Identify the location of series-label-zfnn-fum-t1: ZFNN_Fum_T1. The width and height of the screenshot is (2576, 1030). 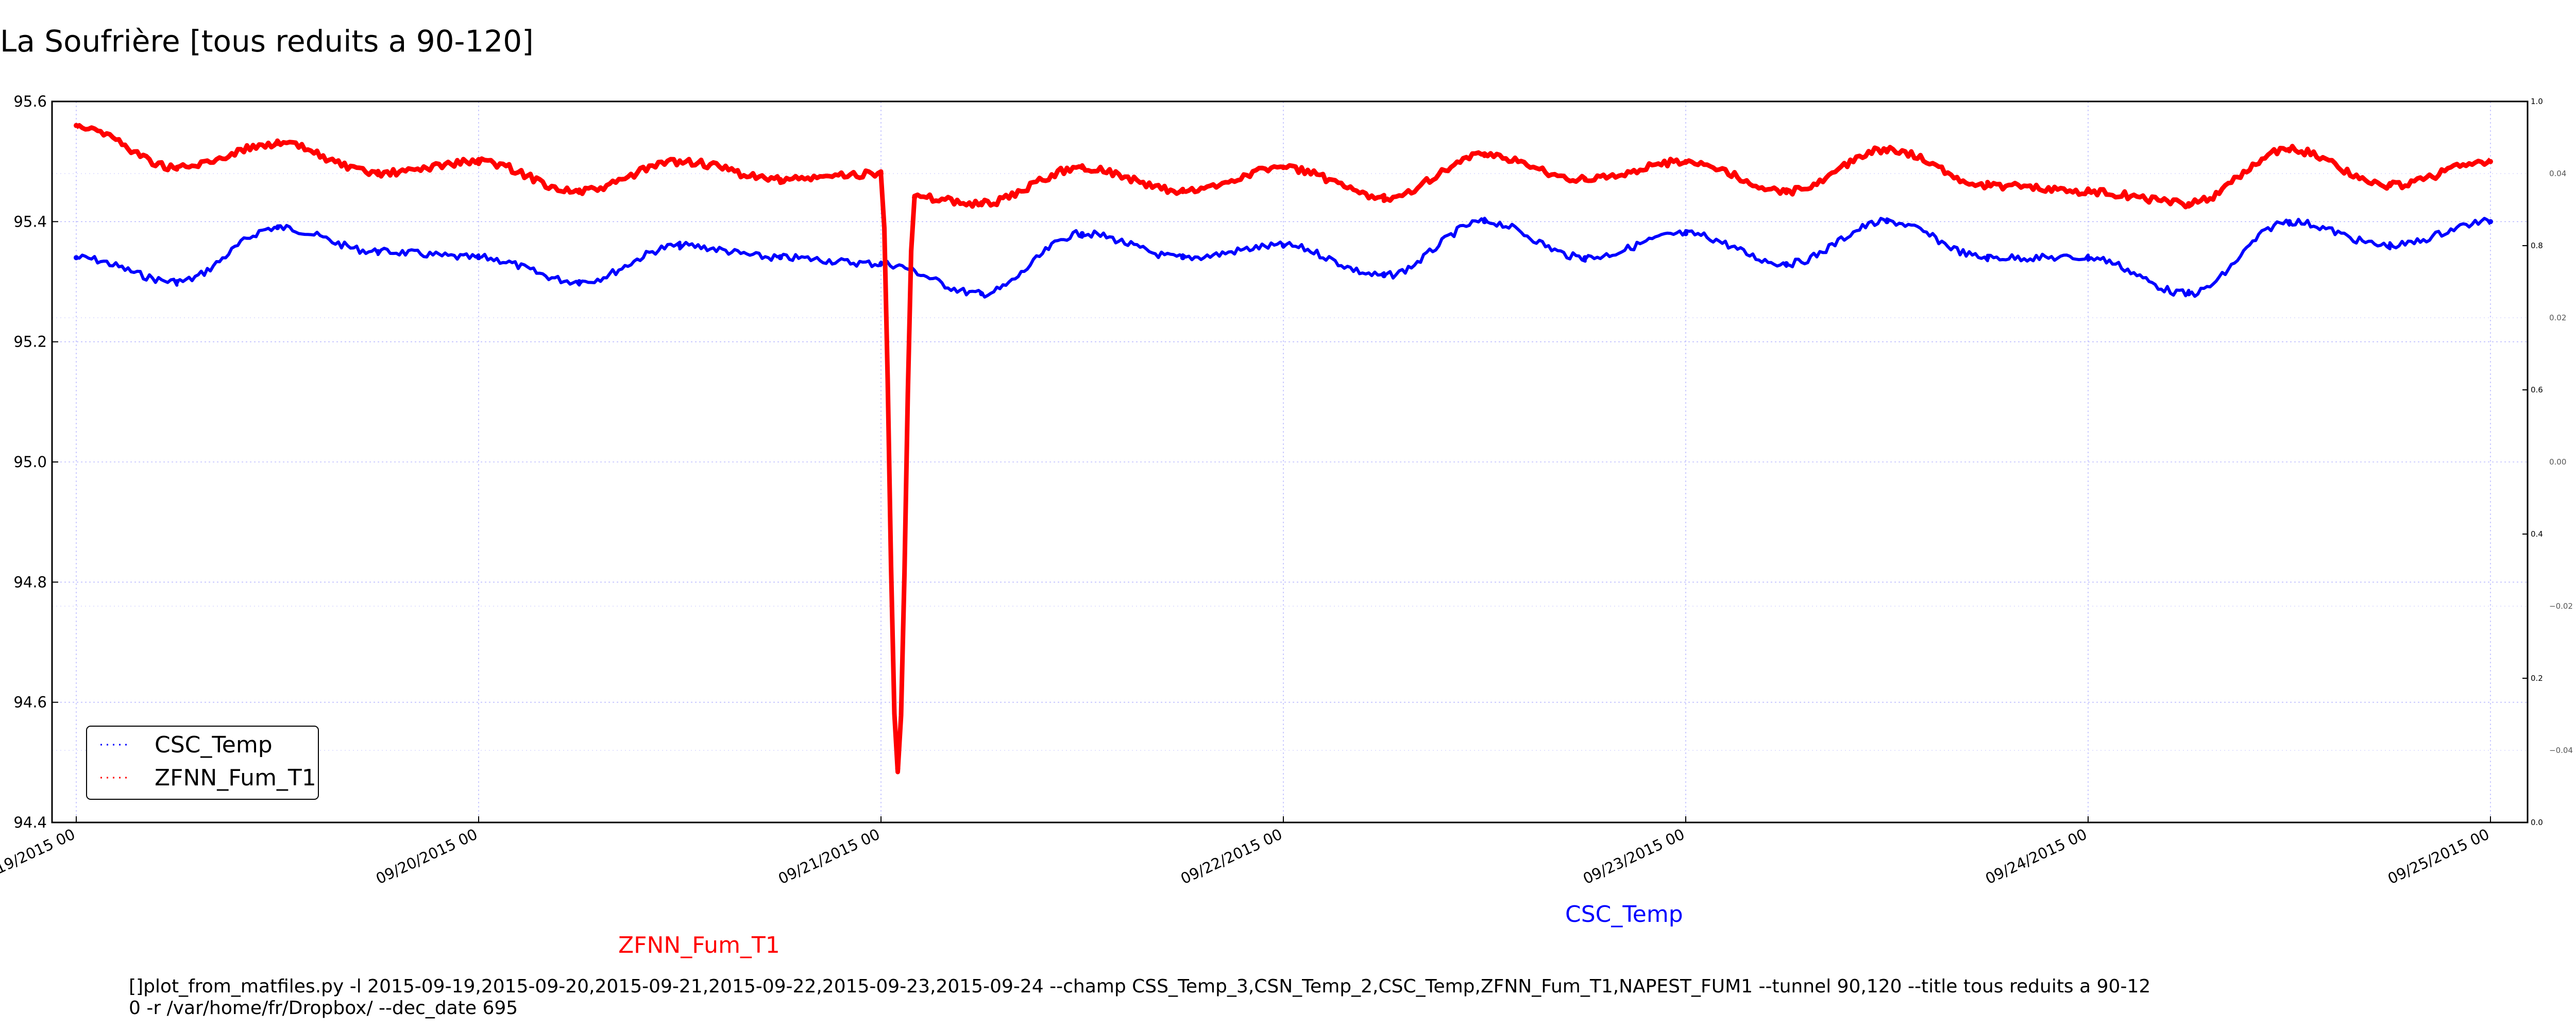
(699, 945).